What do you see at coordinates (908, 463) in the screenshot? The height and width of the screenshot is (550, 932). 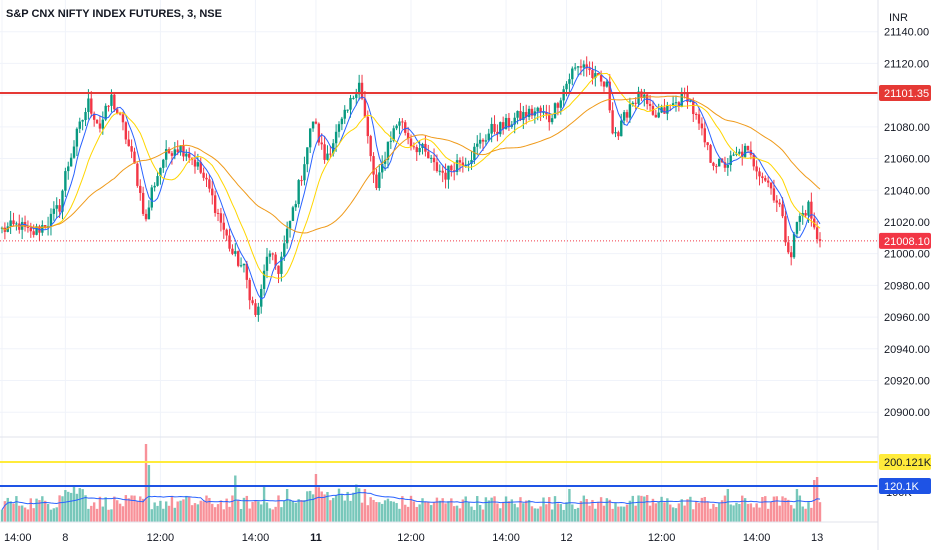 I see `volume-yellow-line-label: 200.121K` at bounding box center [908, 463].